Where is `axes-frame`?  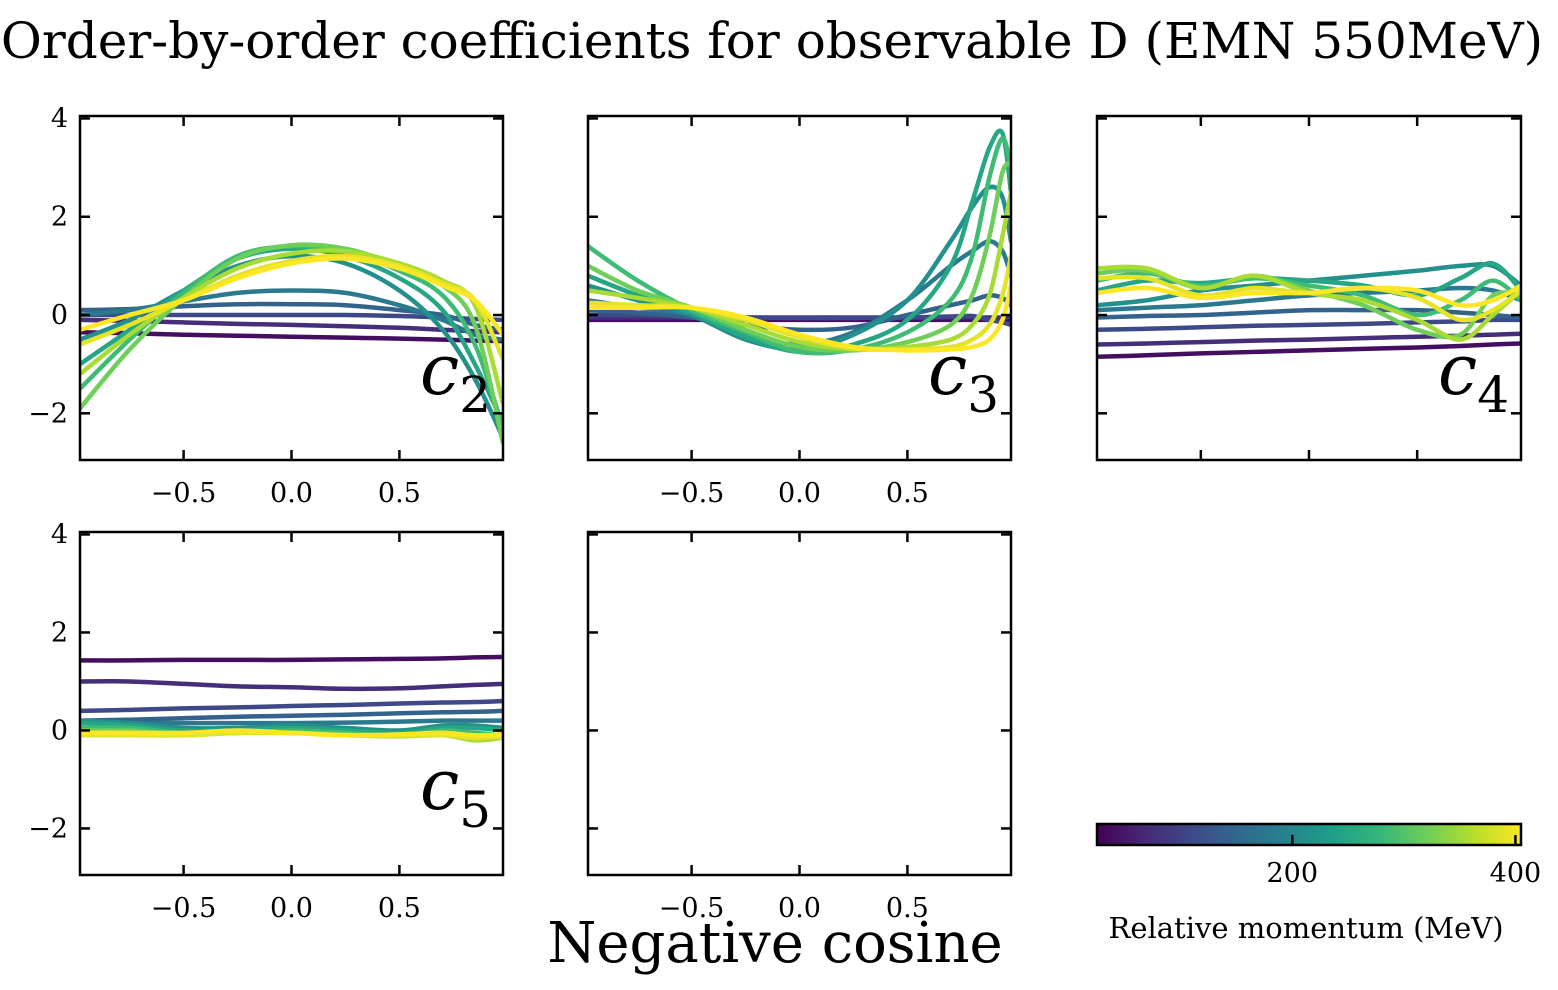
axes-frame is located at coordinates (799, 703).